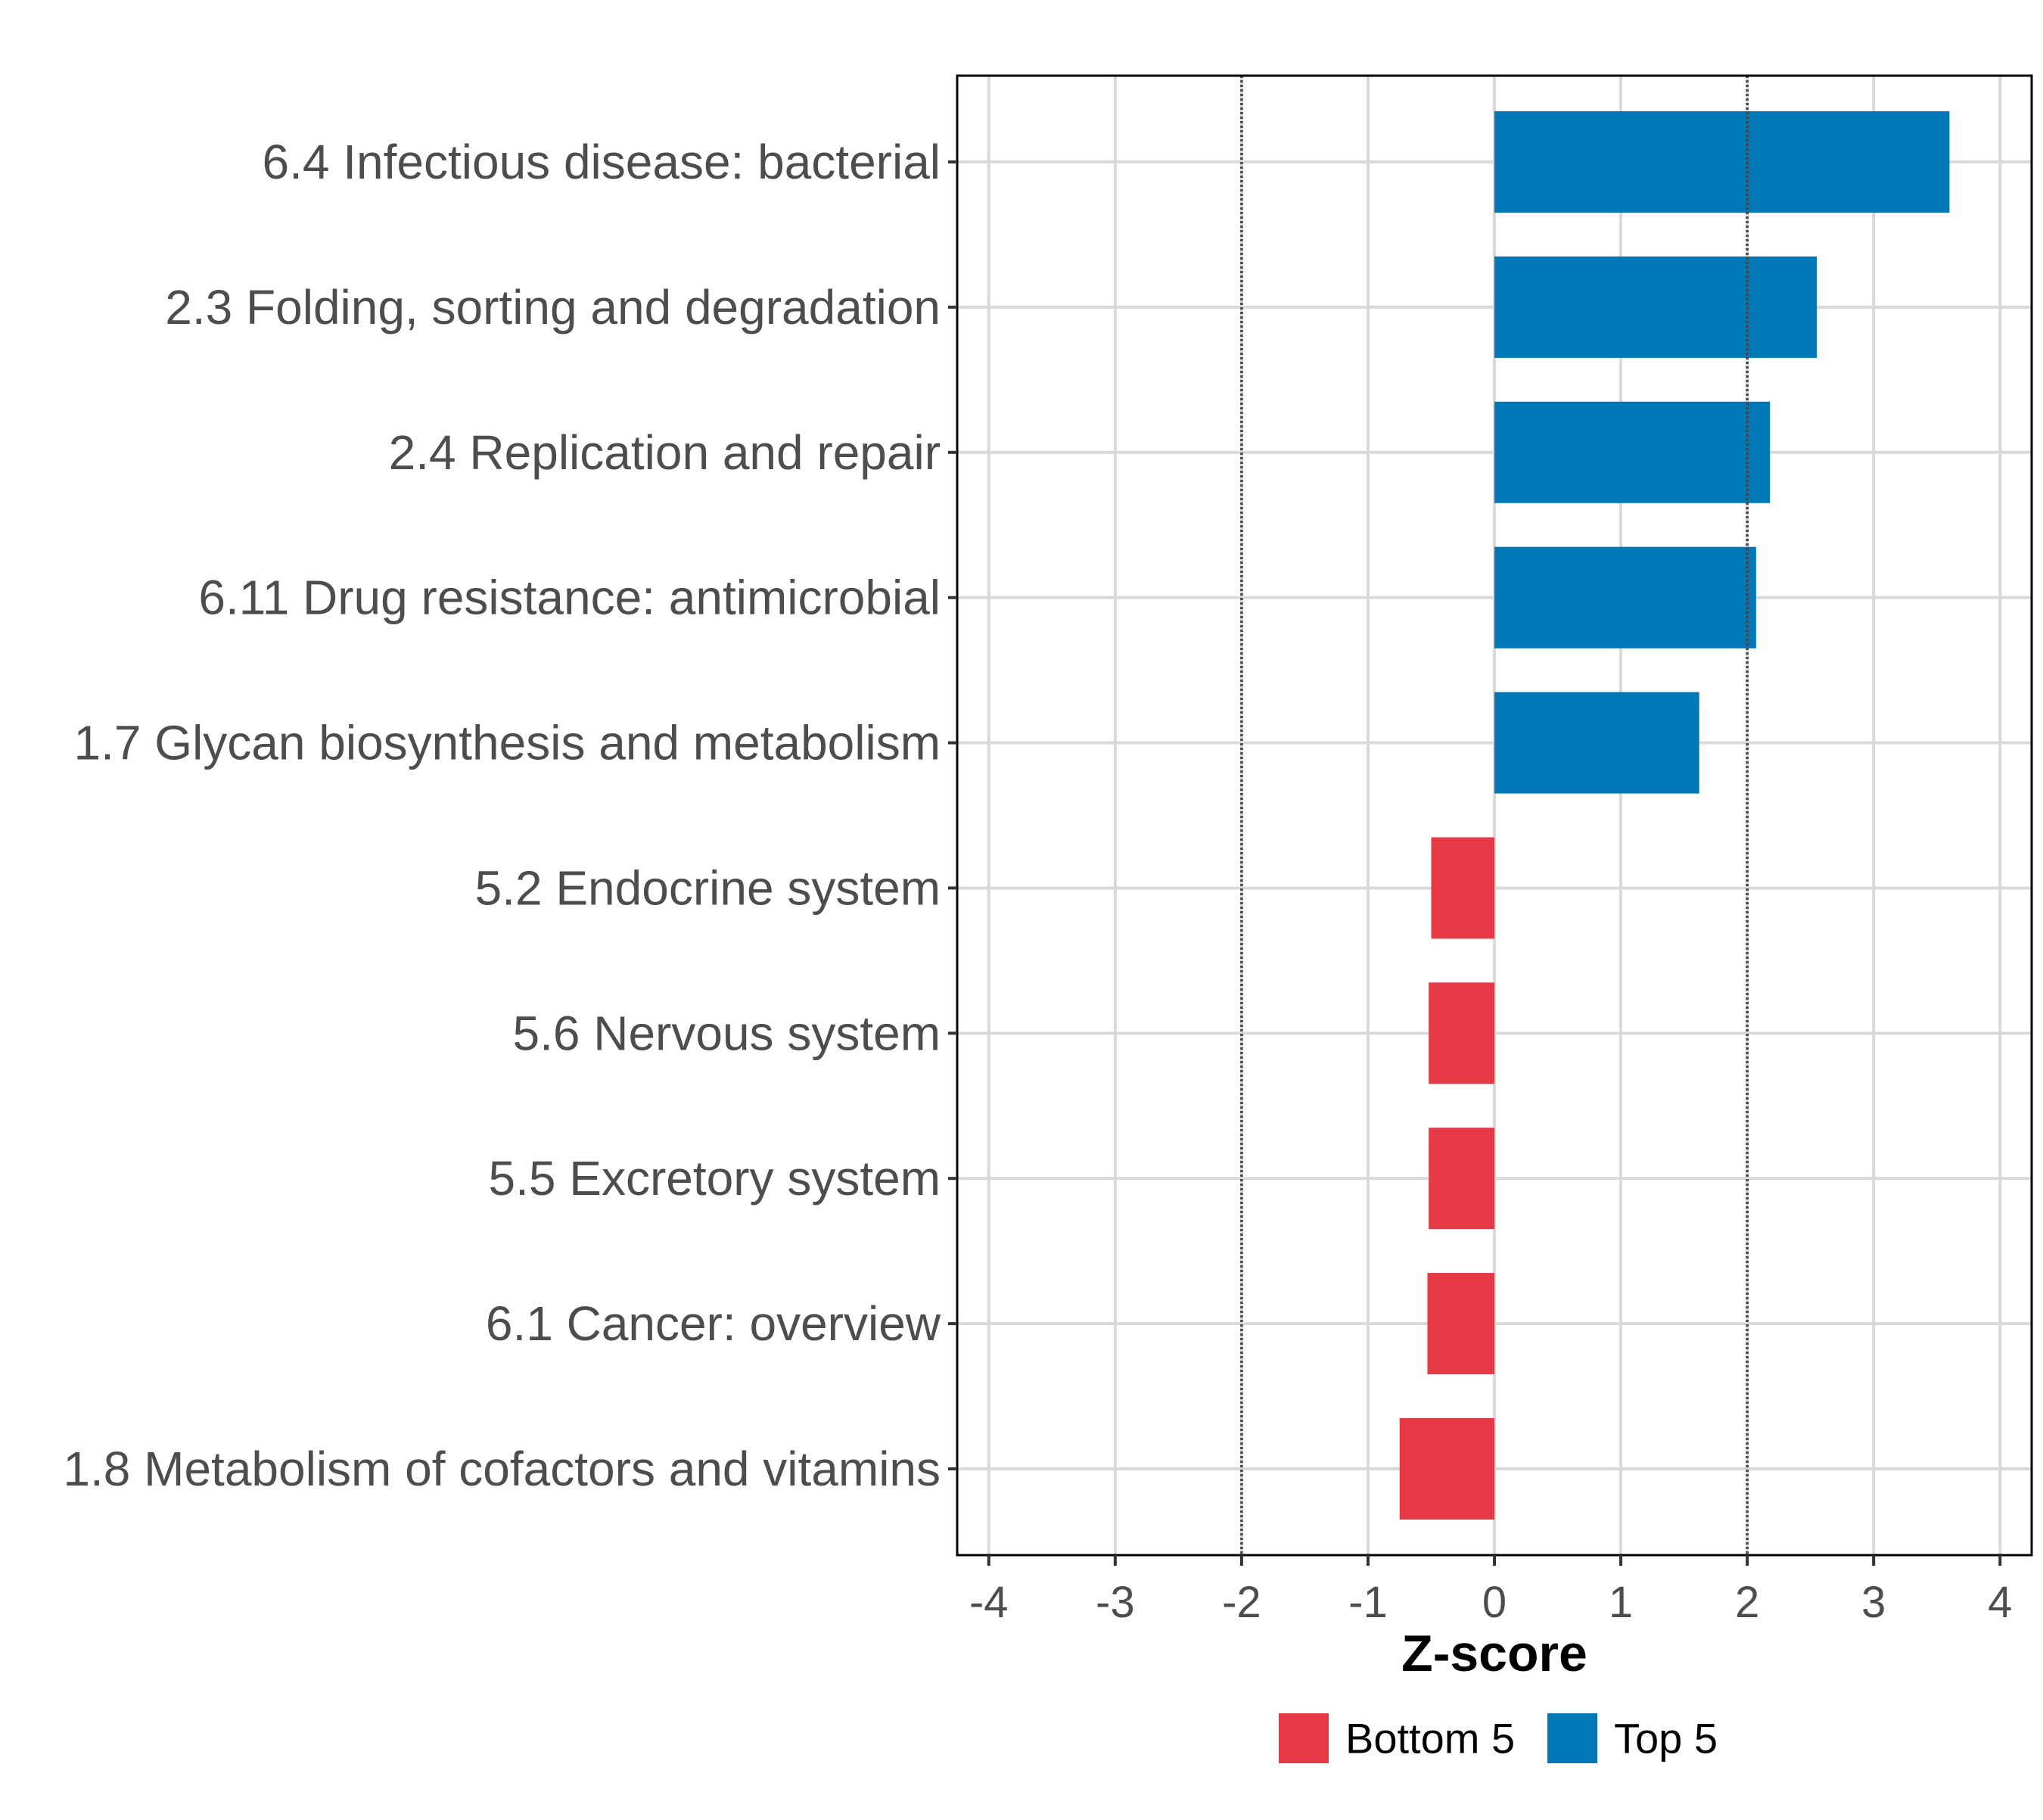  I want to click on legend-key-bottom, so click(1304, 1738).